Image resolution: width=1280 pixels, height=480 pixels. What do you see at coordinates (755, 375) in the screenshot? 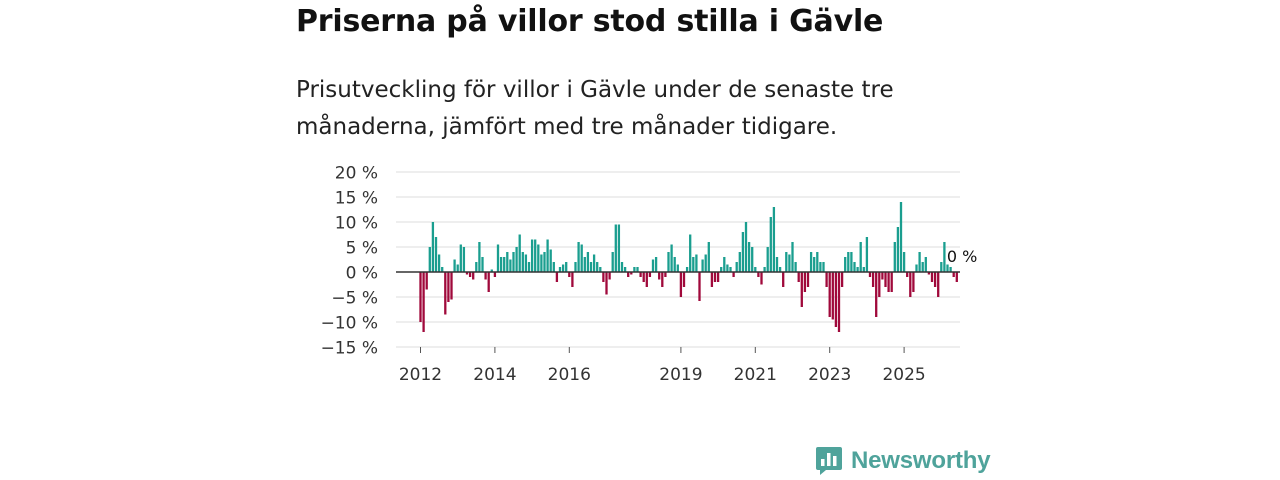
I see `x-tick-label: 2021` at bounding box center [755, 375].